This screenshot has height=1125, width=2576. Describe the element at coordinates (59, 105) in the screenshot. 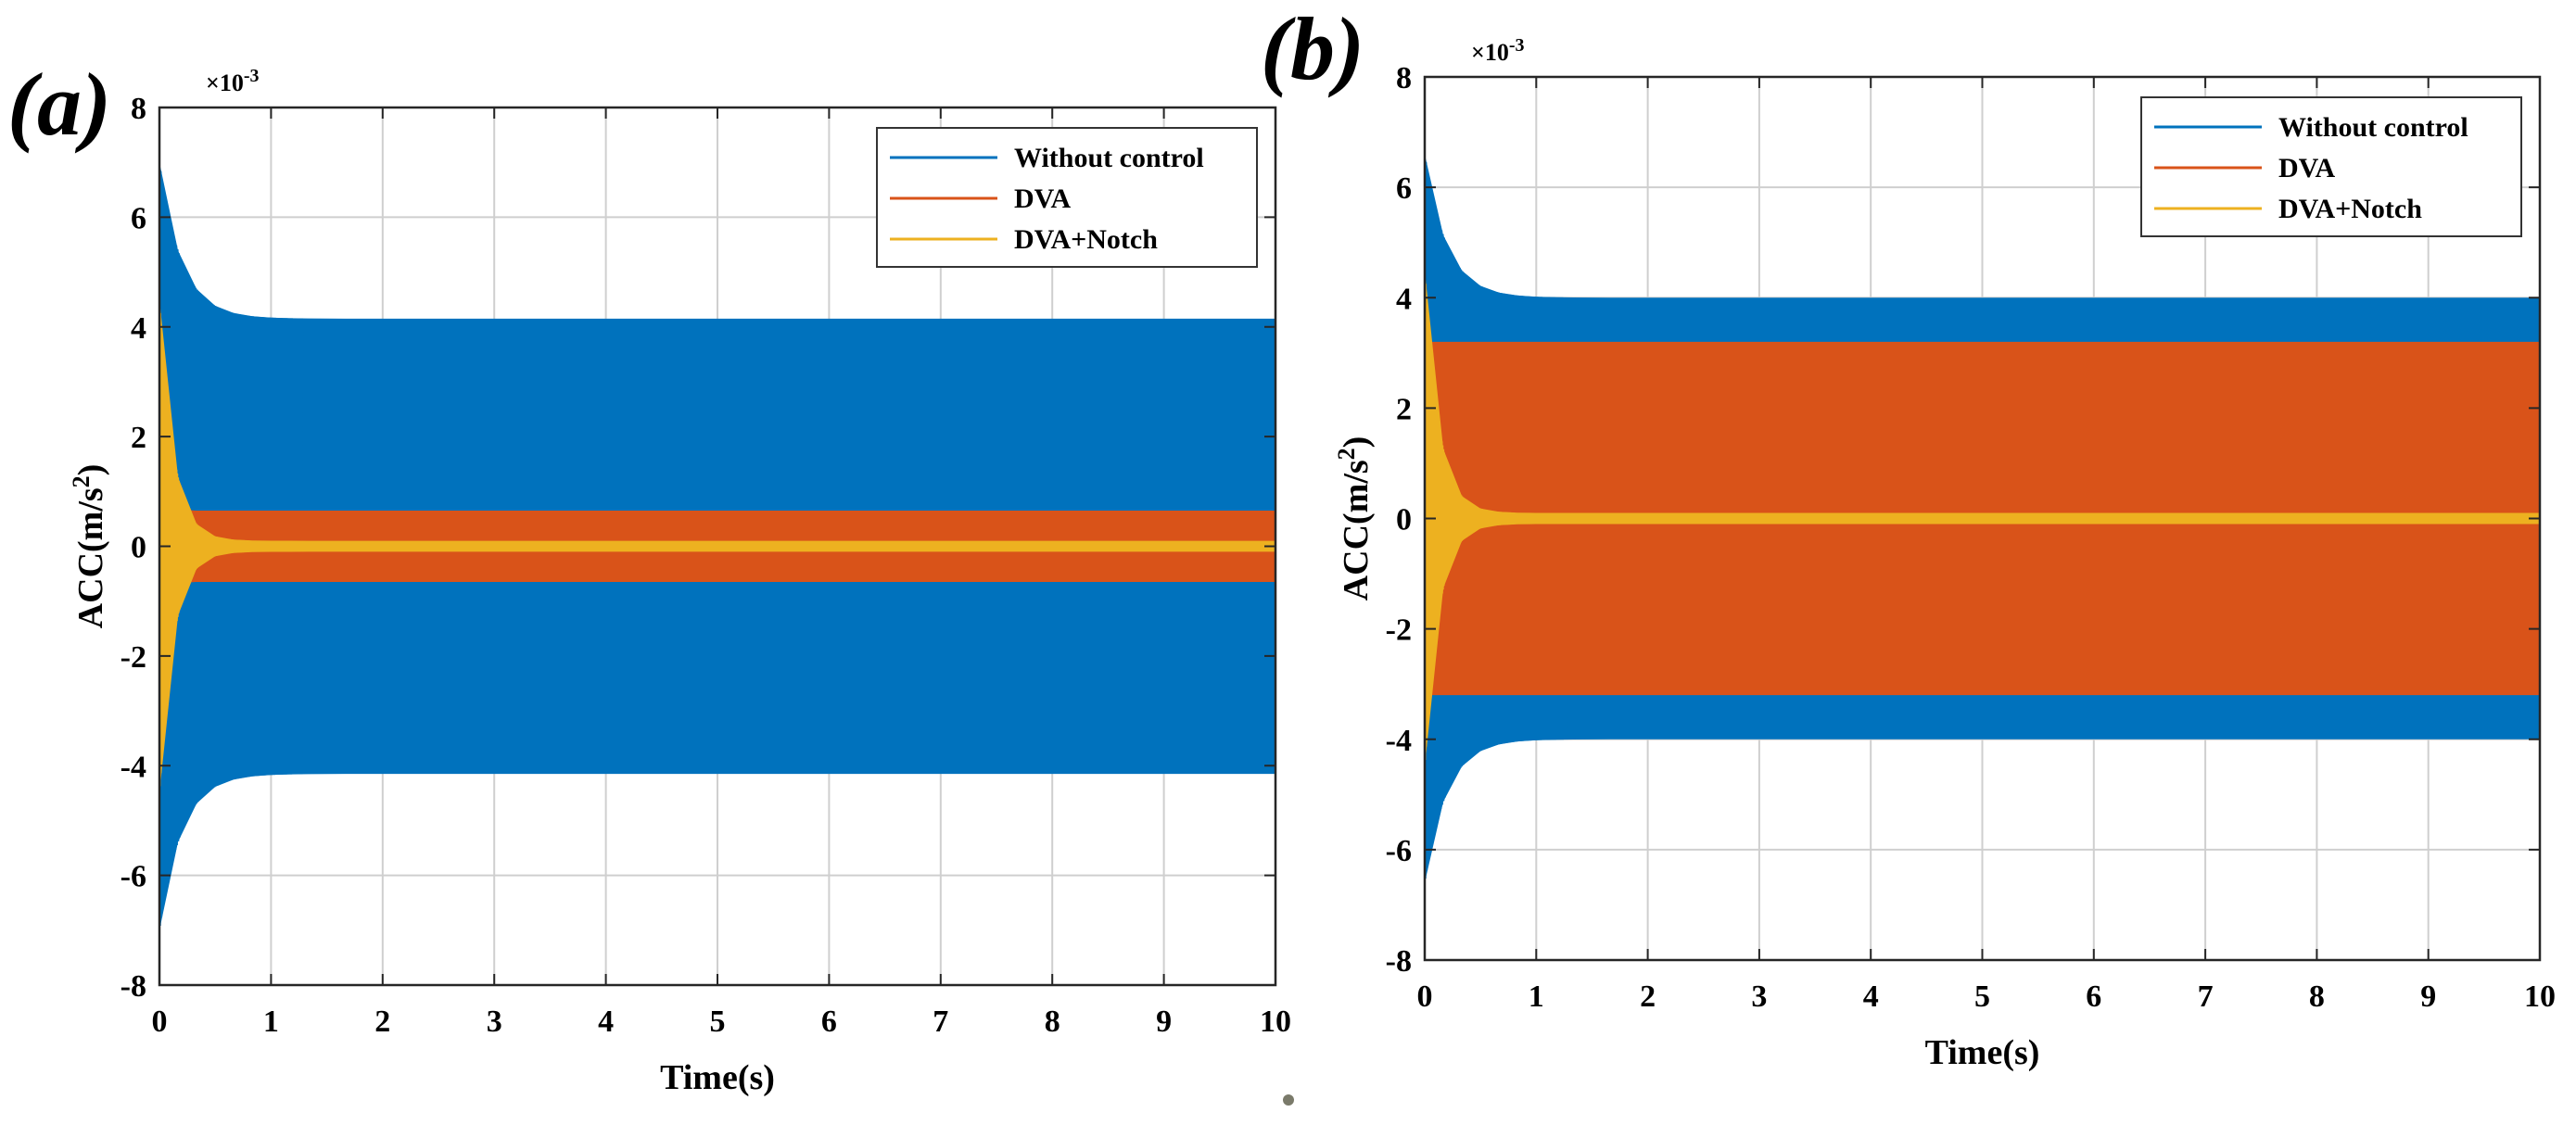

I see `panel-label-a: (a)` at that location.